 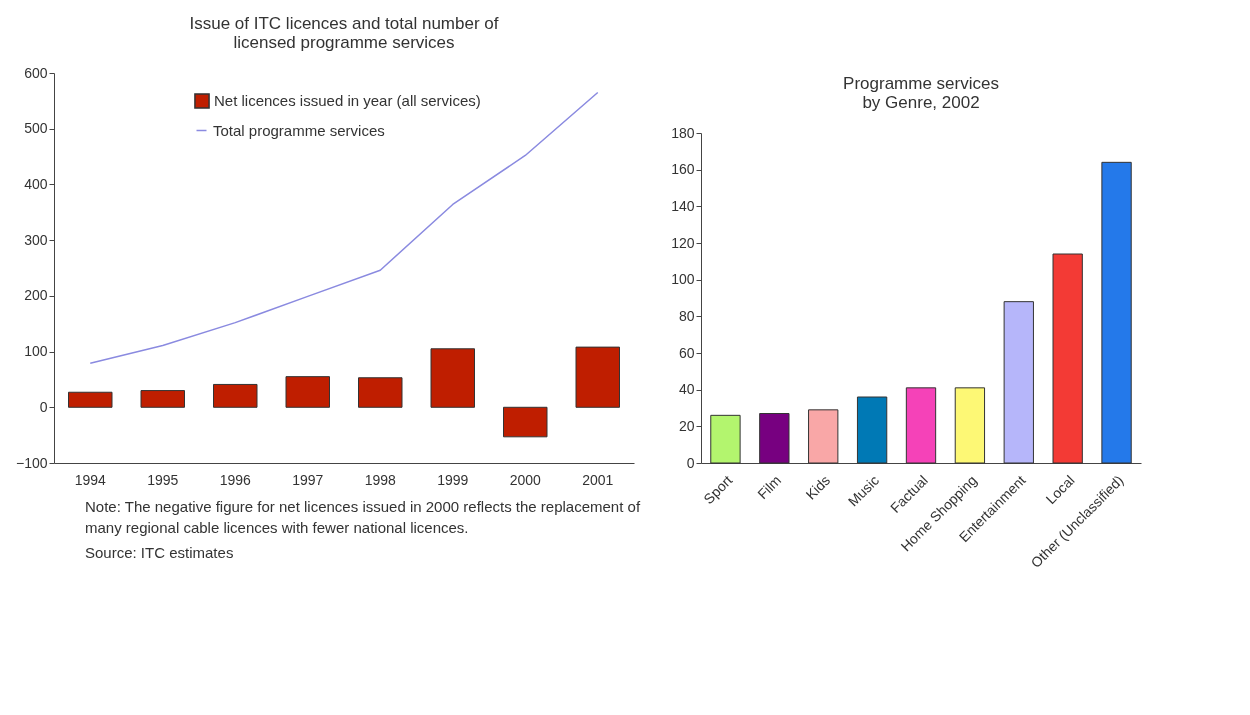 What do you see at coordinates (683, 205) in the screenshot?
I see `y-tick-label: 140` at bounding box center [683, 205].